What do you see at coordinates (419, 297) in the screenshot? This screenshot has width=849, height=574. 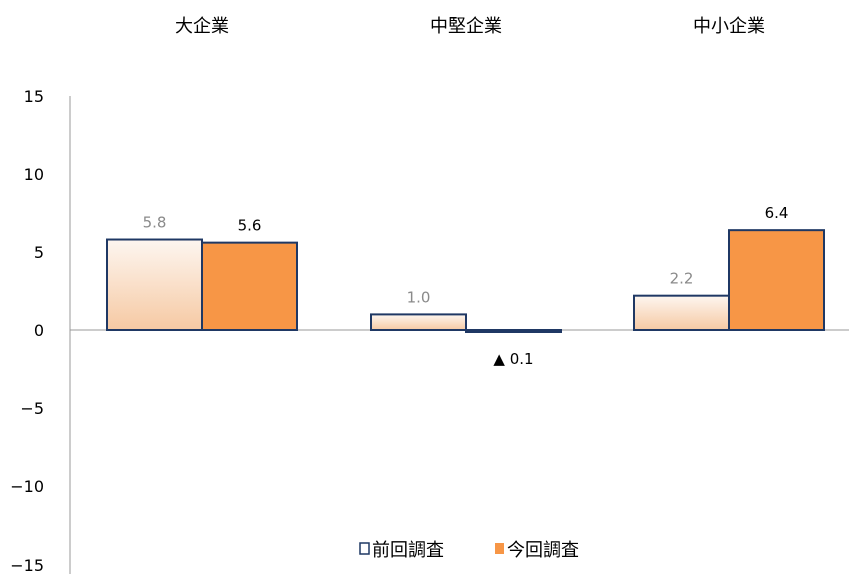 I see `data-label-prev: 1.0` at bounding box center [419, 297].